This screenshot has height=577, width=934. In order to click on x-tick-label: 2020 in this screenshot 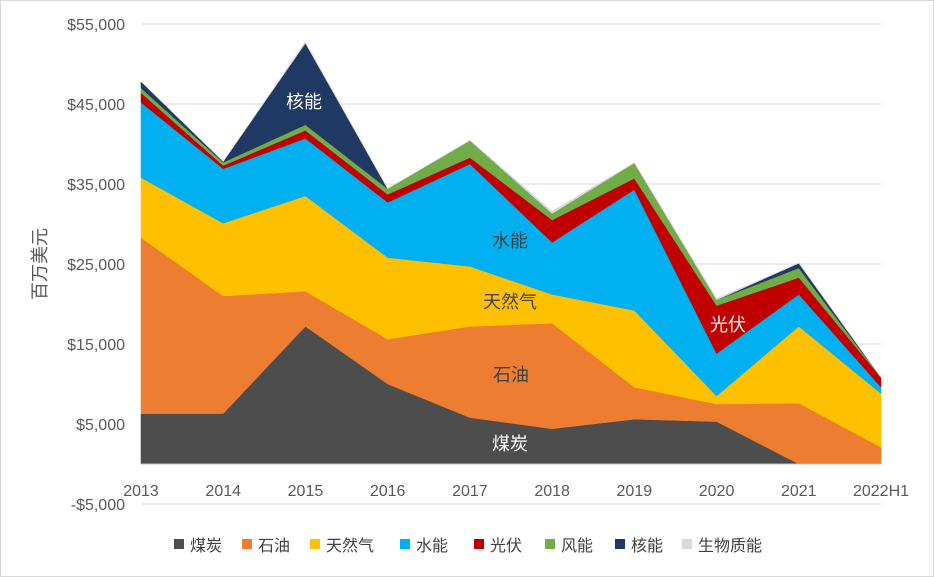, I will do `click(717, 491)`.